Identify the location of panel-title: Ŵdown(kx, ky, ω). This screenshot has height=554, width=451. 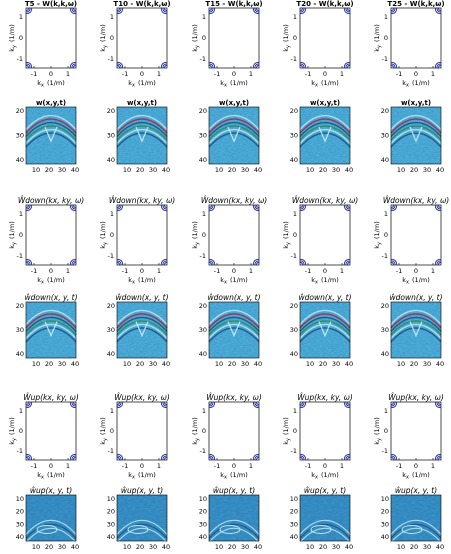
(234, 200).